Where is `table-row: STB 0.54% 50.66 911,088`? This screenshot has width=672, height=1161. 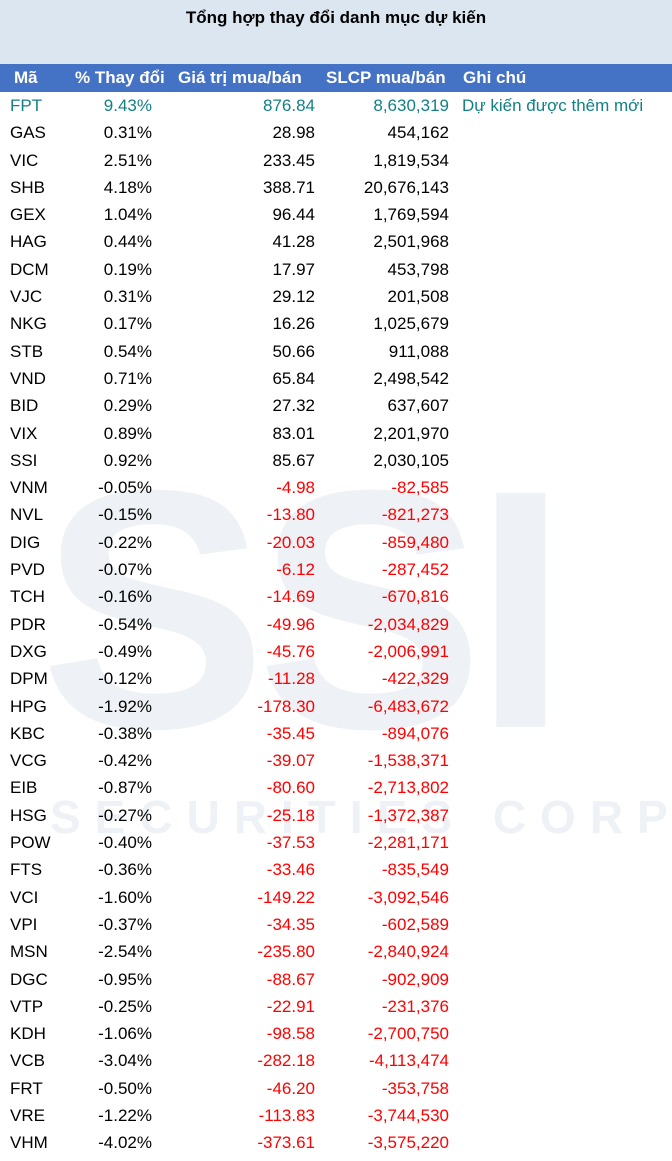
table-row: STB 0.54% 50.66 911,088 is located at coordinates (336, 351).